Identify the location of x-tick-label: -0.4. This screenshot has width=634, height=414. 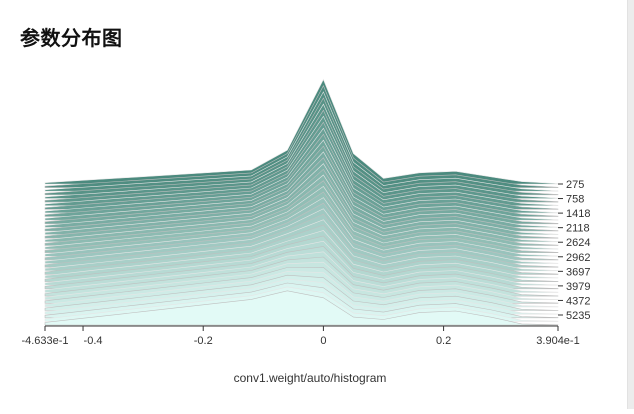
(93, 341).